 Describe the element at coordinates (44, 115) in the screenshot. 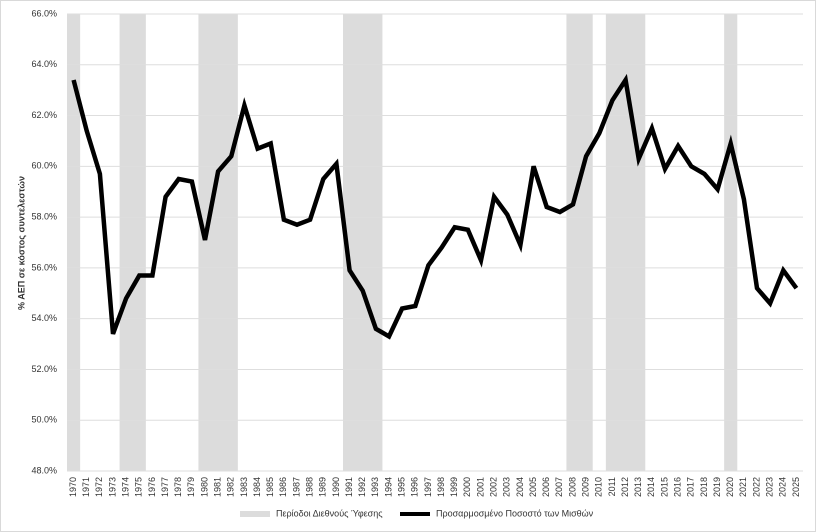

I see `y-tick-label: 62.0%` at that location.